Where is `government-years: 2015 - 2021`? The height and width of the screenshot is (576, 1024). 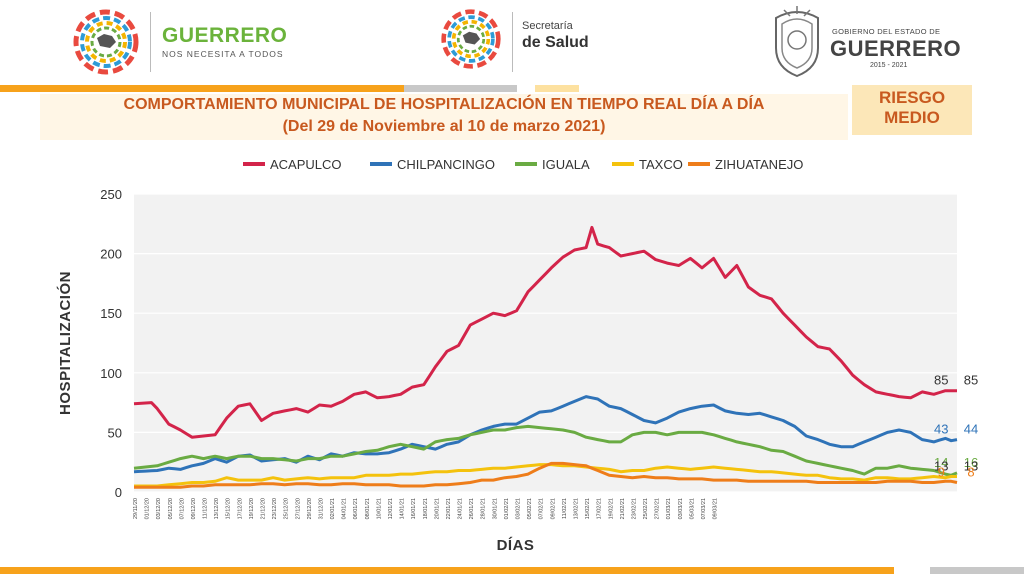
government-years: 2015 - 2021 is located at coordinates (889, 65).